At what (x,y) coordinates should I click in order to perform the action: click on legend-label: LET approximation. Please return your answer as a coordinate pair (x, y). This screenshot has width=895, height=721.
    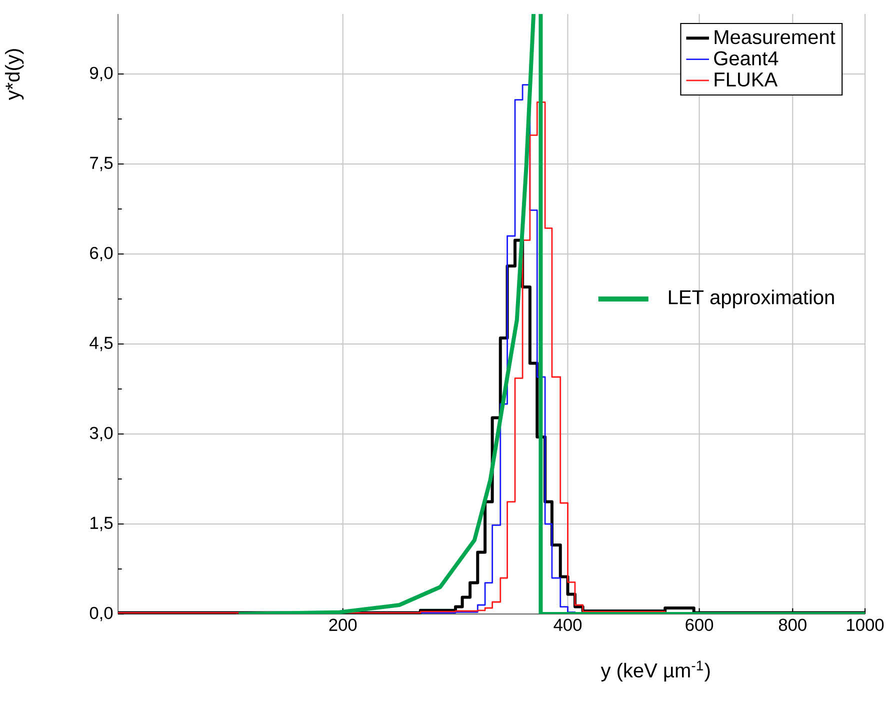
    Looking at the image, I should click on (751, 299).